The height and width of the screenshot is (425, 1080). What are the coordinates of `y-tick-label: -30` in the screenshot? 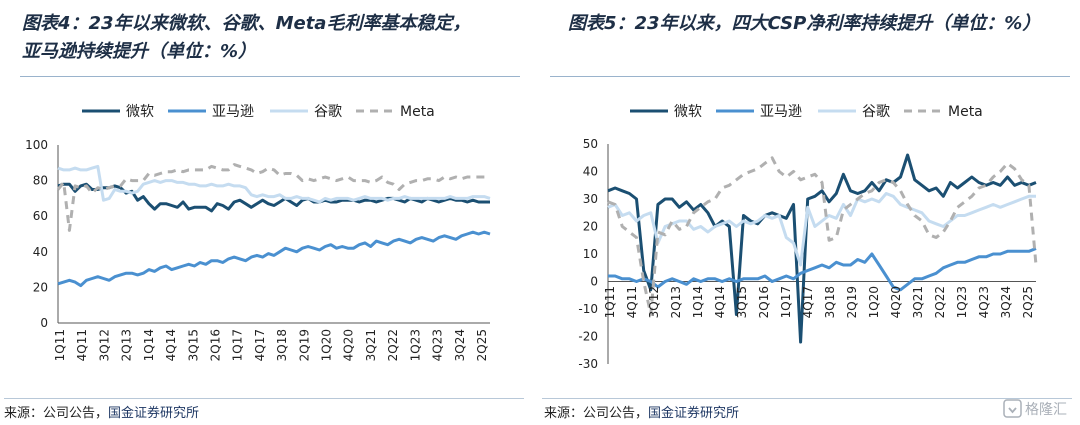 It's located at (588, 364).